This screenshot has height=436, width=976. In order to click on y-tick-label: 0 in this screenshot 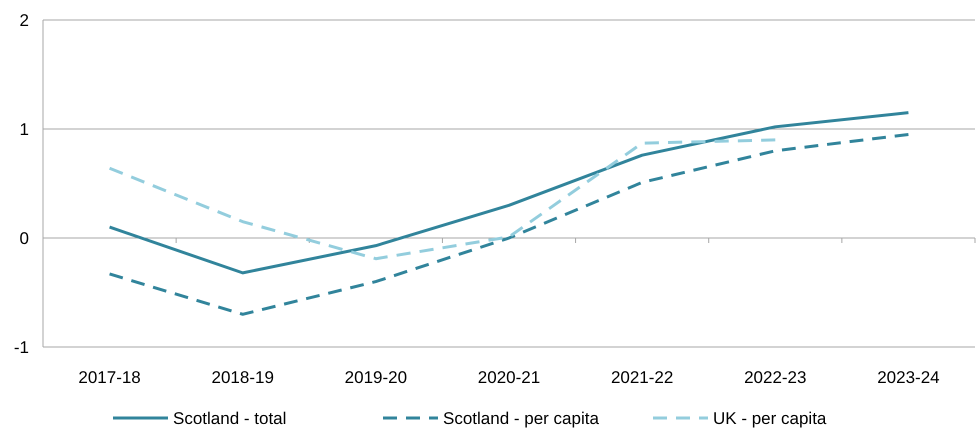, I will do `click(24, 238)`.